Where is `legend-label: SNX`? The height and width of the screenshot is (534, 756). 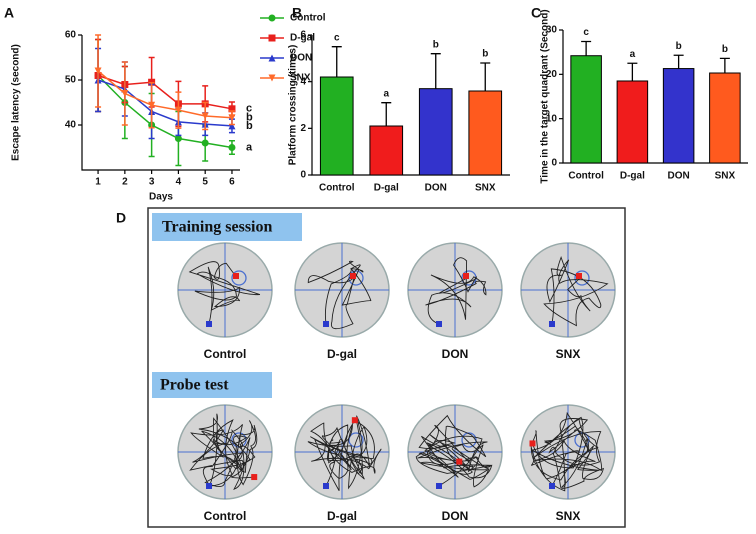
legend-label: SNX is located at coordinates (300, 78).